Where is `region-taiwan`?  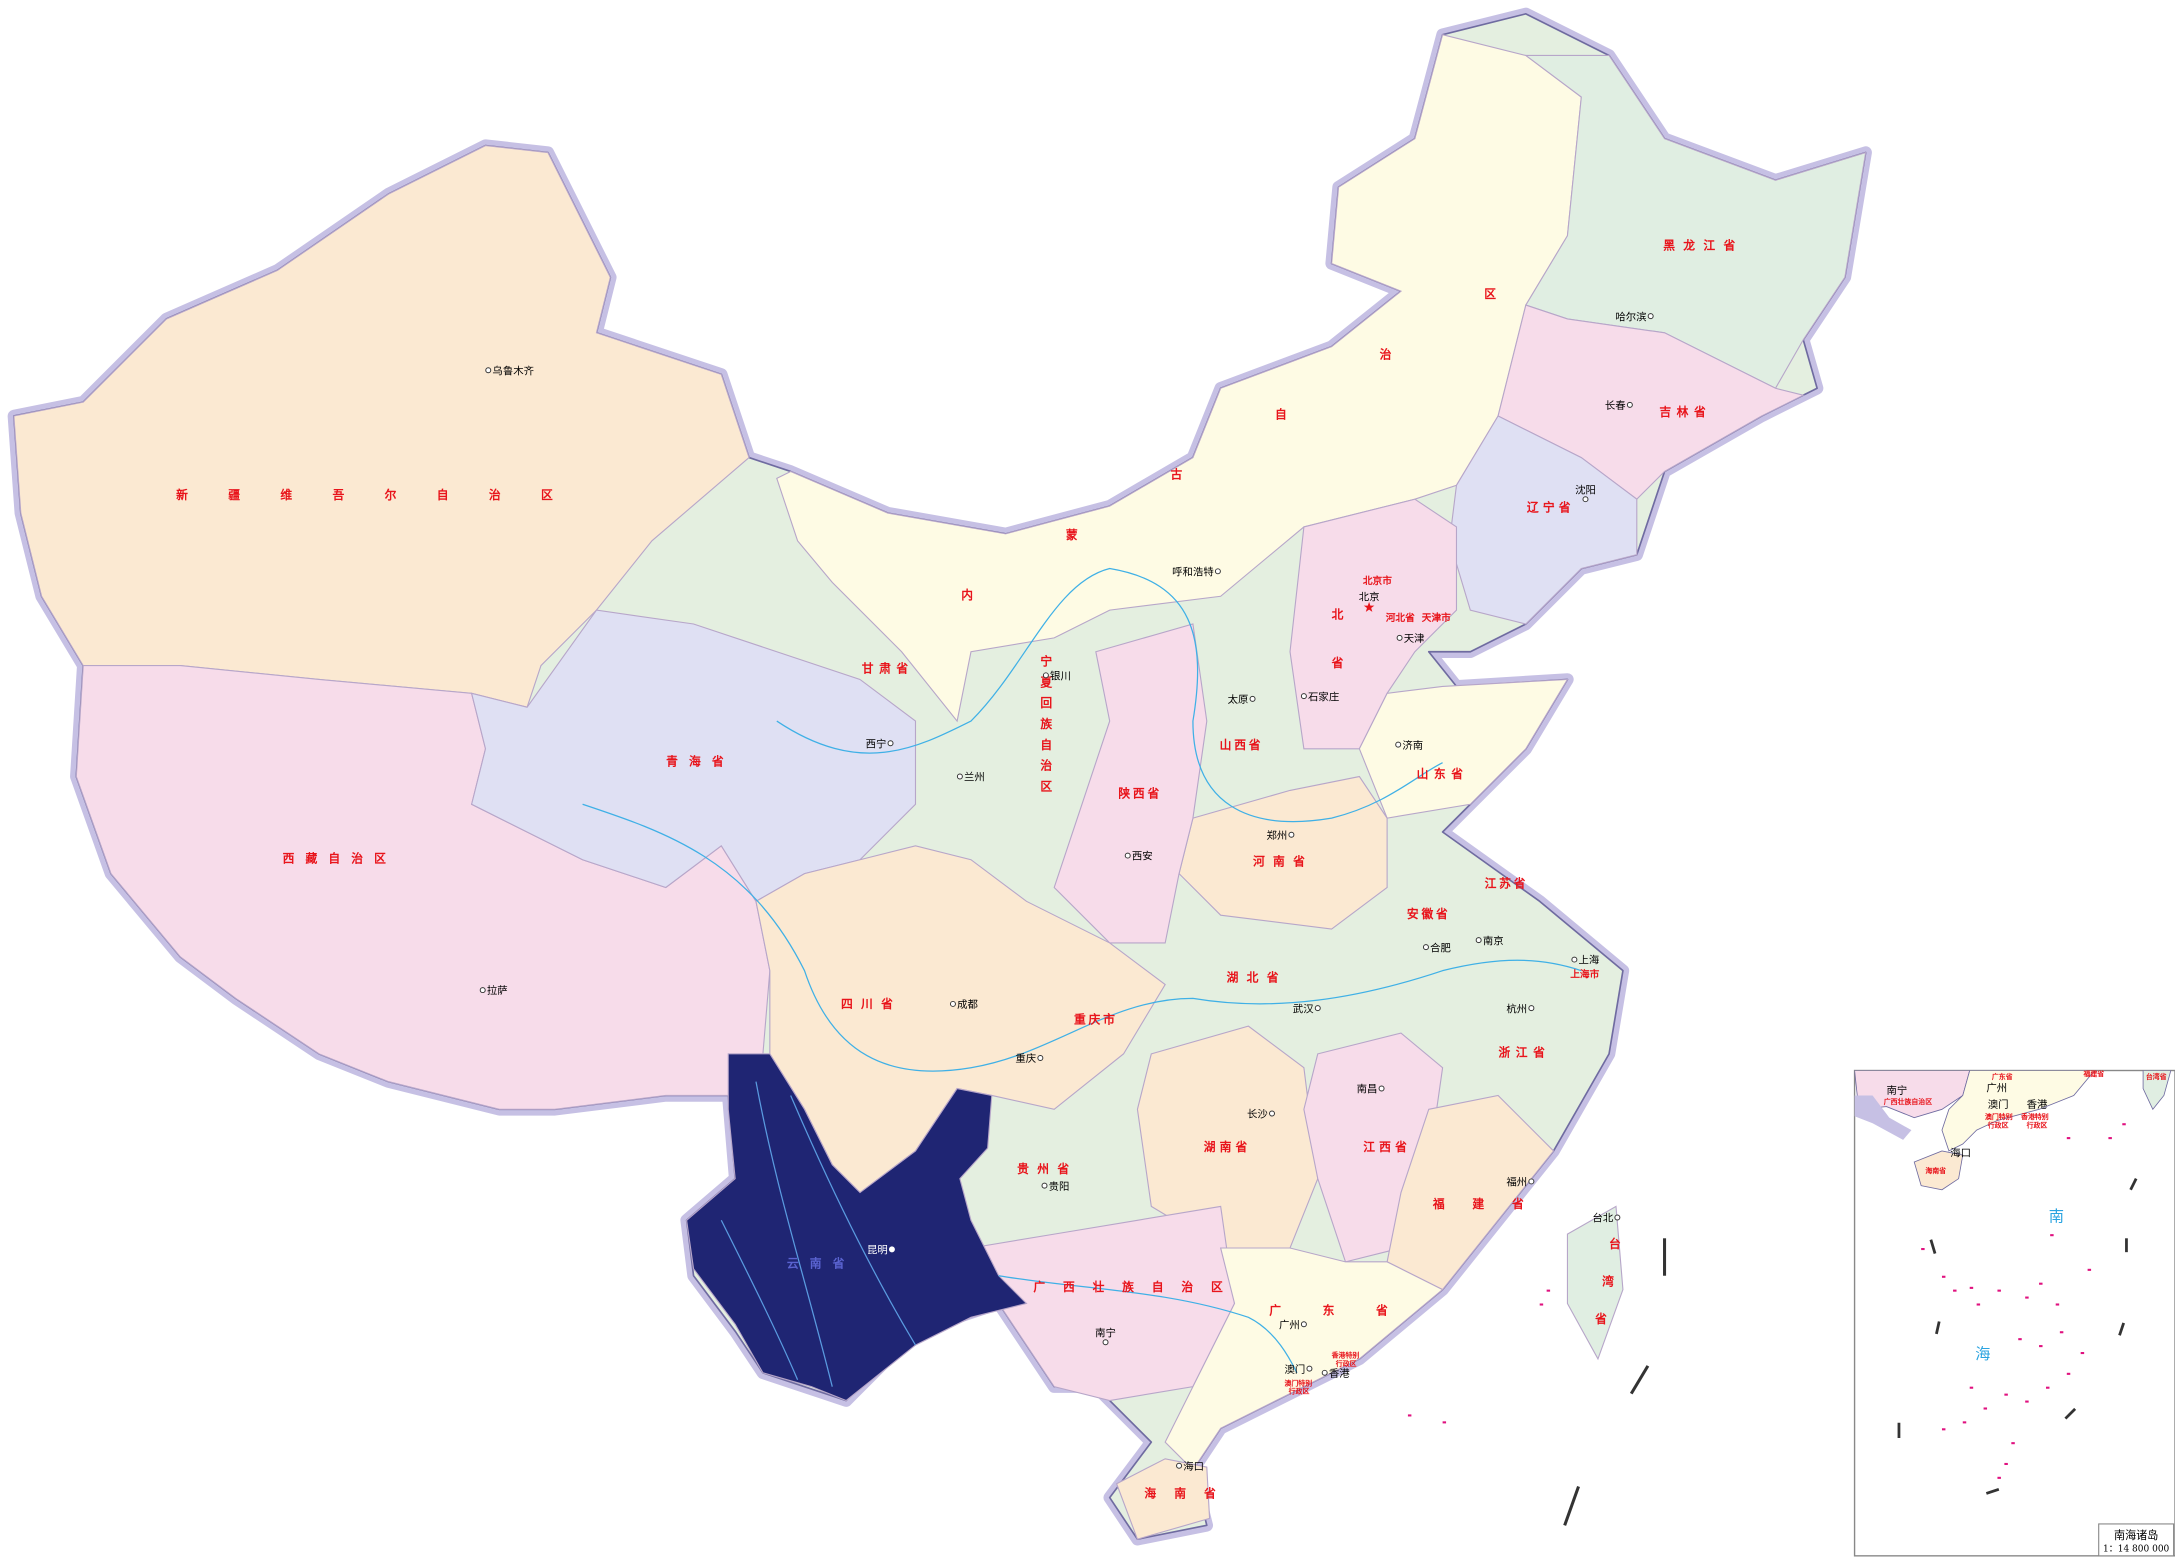 region-taiwan is located at coordinates (1595, 1283).